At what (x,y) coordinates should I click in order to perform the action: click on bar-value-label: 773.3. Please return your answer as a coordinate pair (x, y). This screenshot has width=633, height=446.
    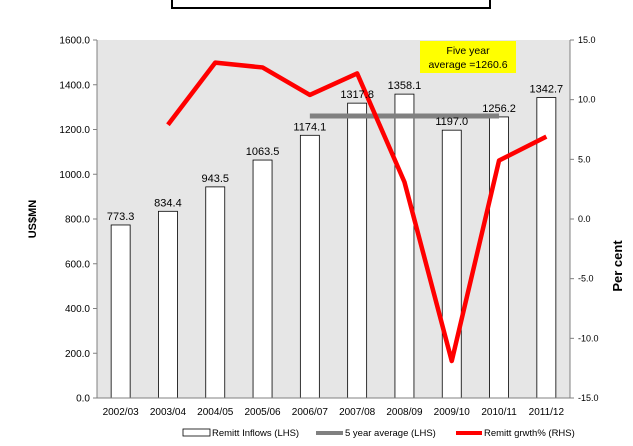
    Looking at the image, I should click on (121, 217).